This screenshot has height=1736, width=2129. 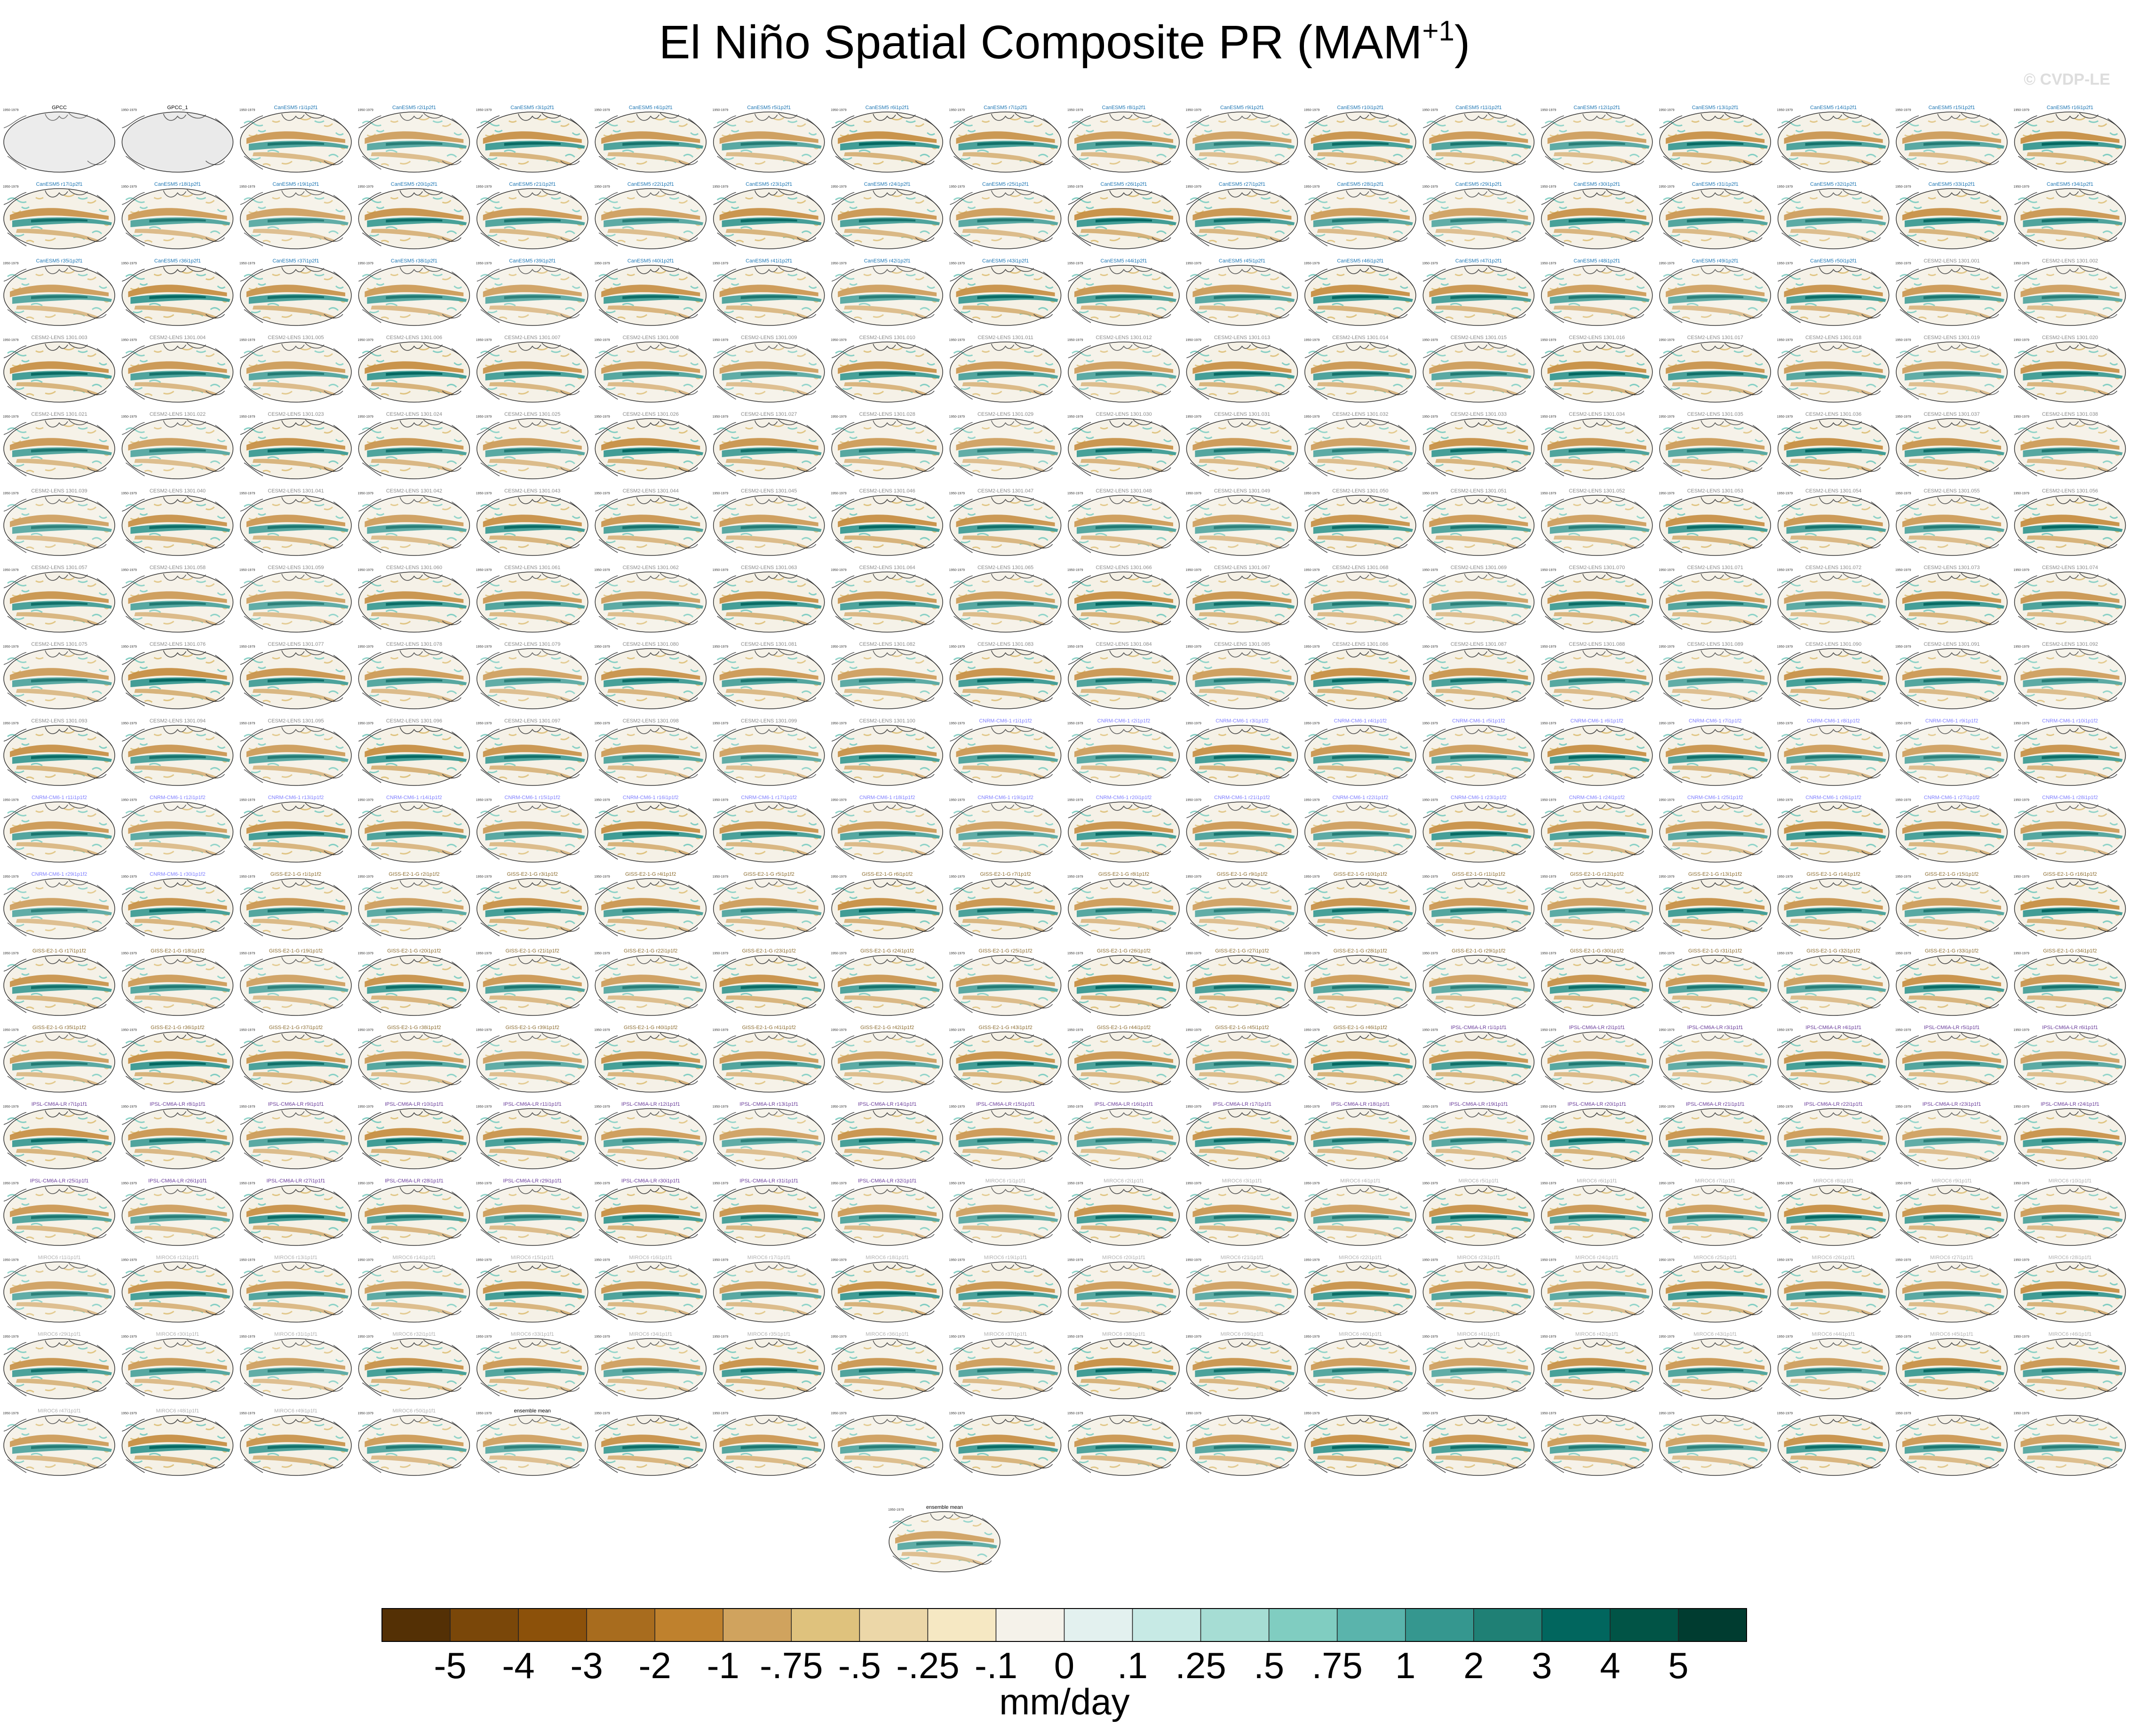 What do you see at coordinates (651, 216) in the screenshot?
I see `map-panel: CanESM5 r22i1p2f1 1950-1979` at bounding box center [651, 216].